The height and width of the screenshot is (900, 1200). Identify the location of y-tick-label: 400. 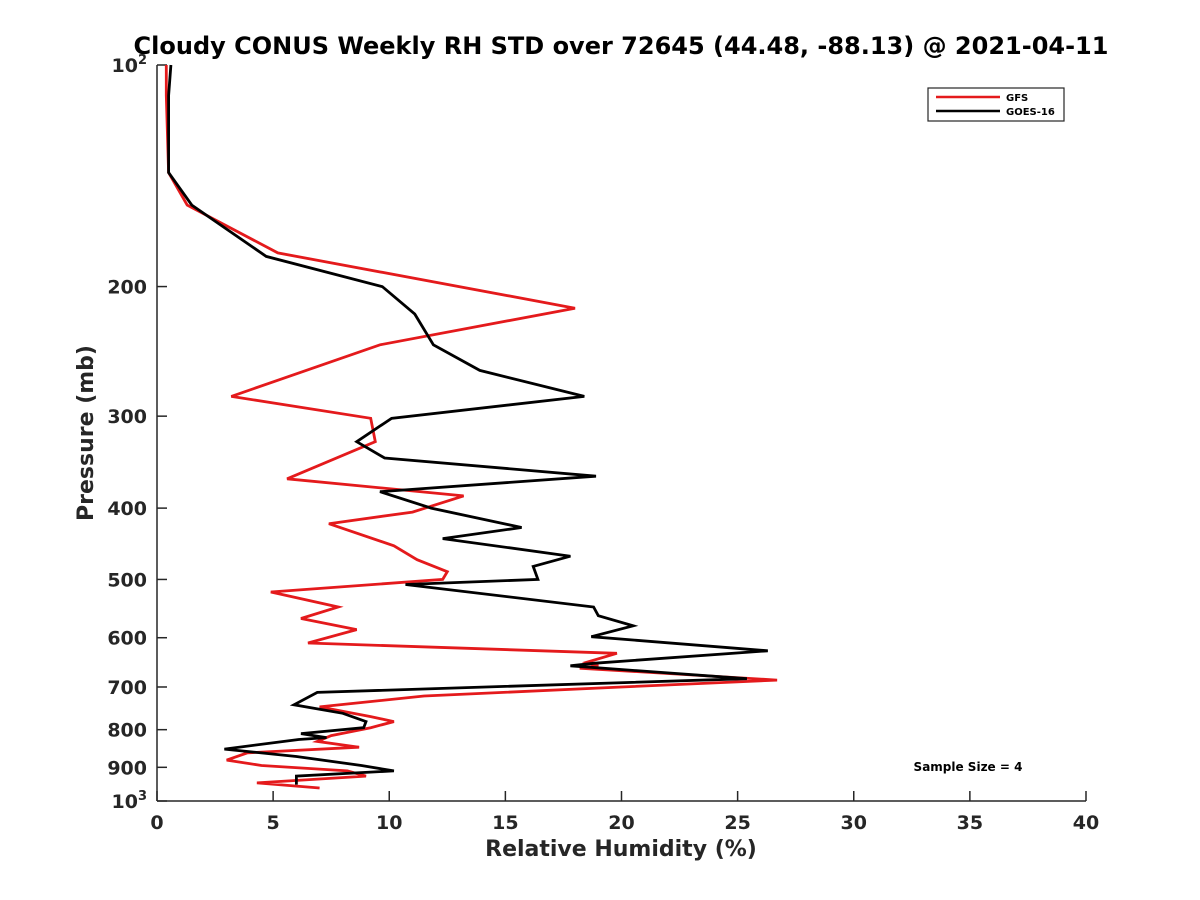
(127, 509).